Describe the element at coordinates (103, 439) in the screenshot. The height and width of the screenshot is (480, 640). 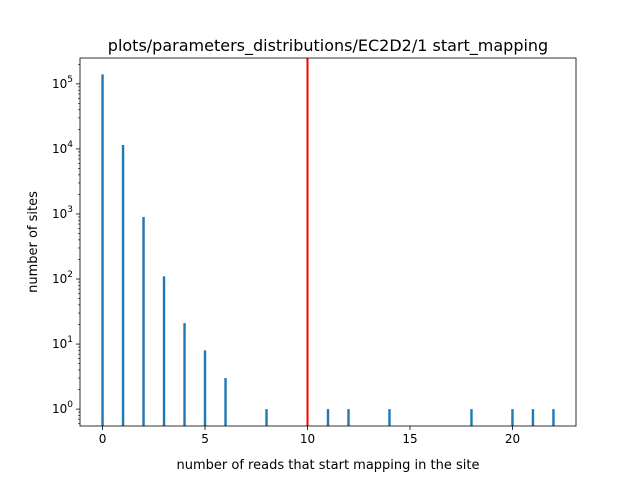
I see `x-tick-label: 0` at that location.